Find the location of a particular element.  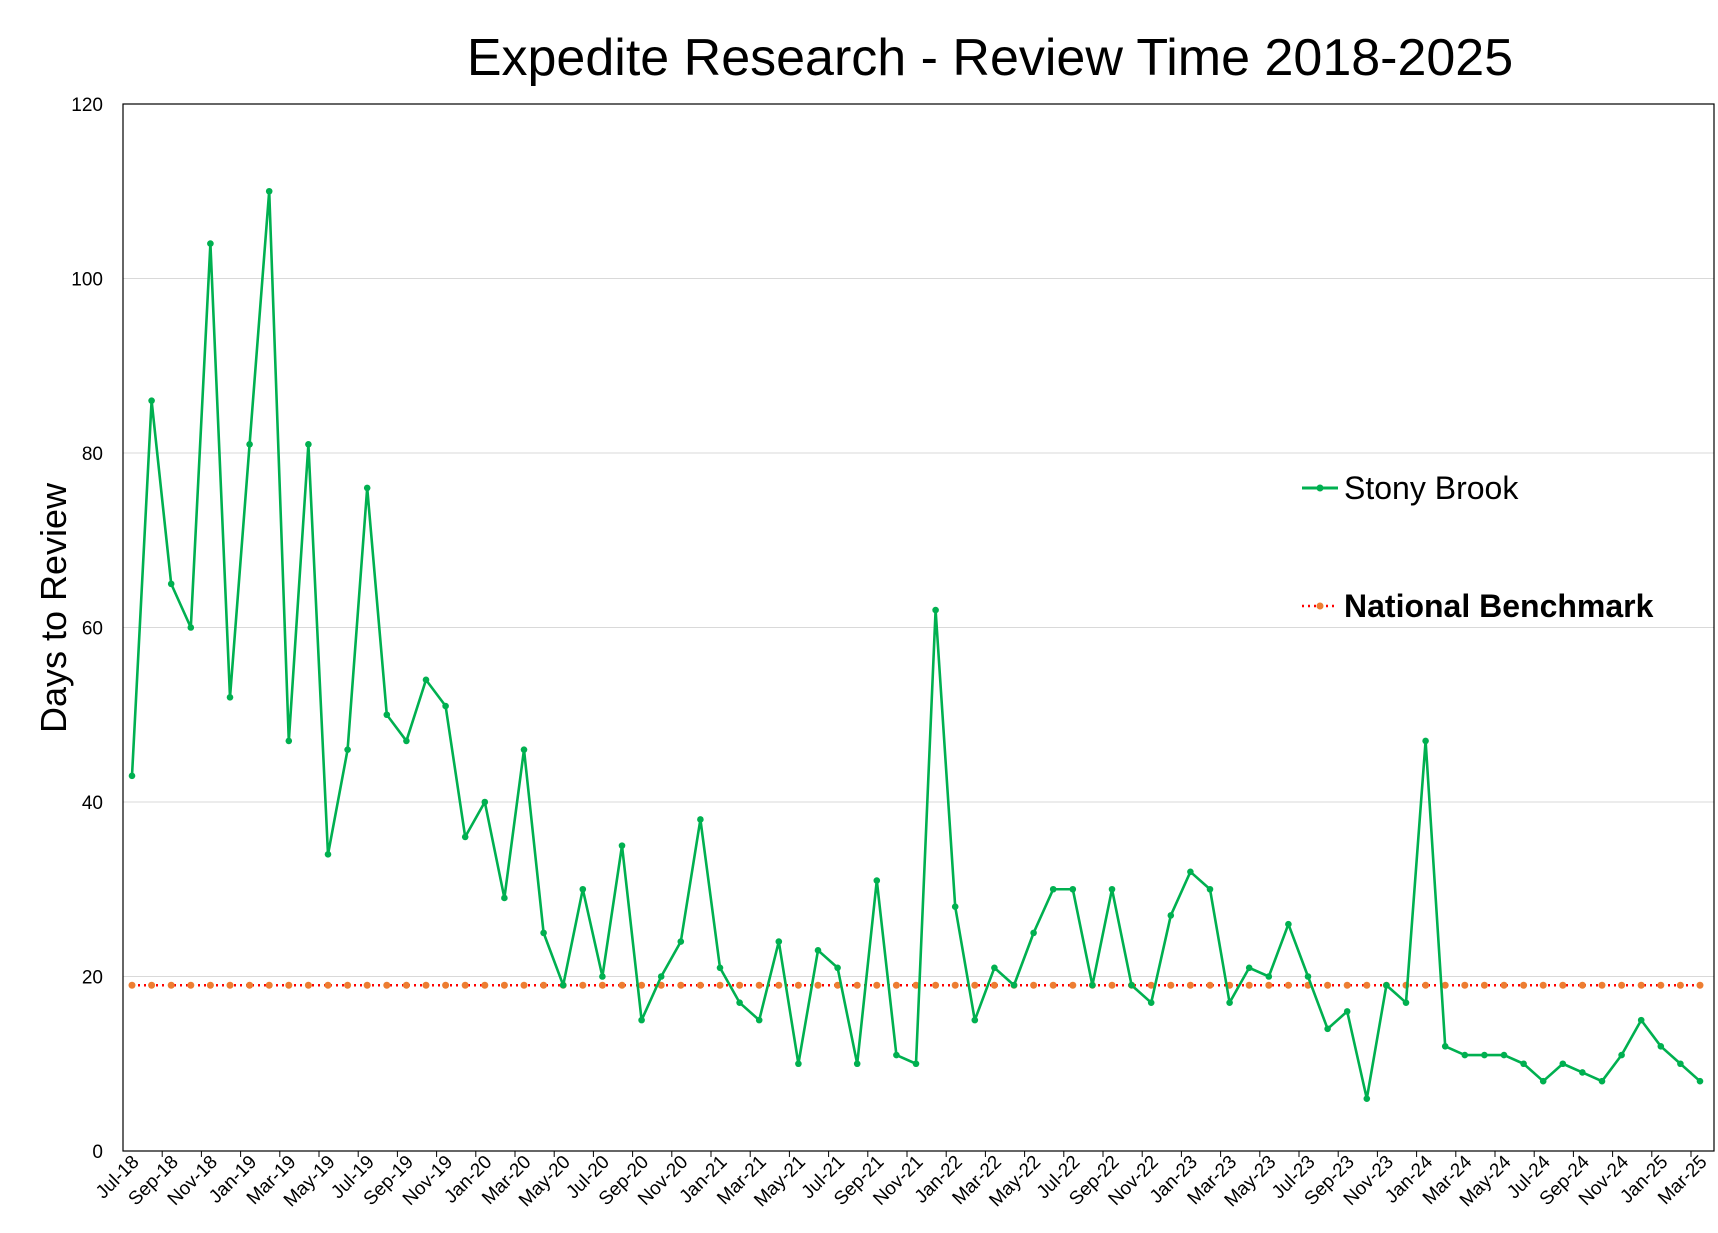

y-tick-label: 120 is located at coordinates (87, 105).